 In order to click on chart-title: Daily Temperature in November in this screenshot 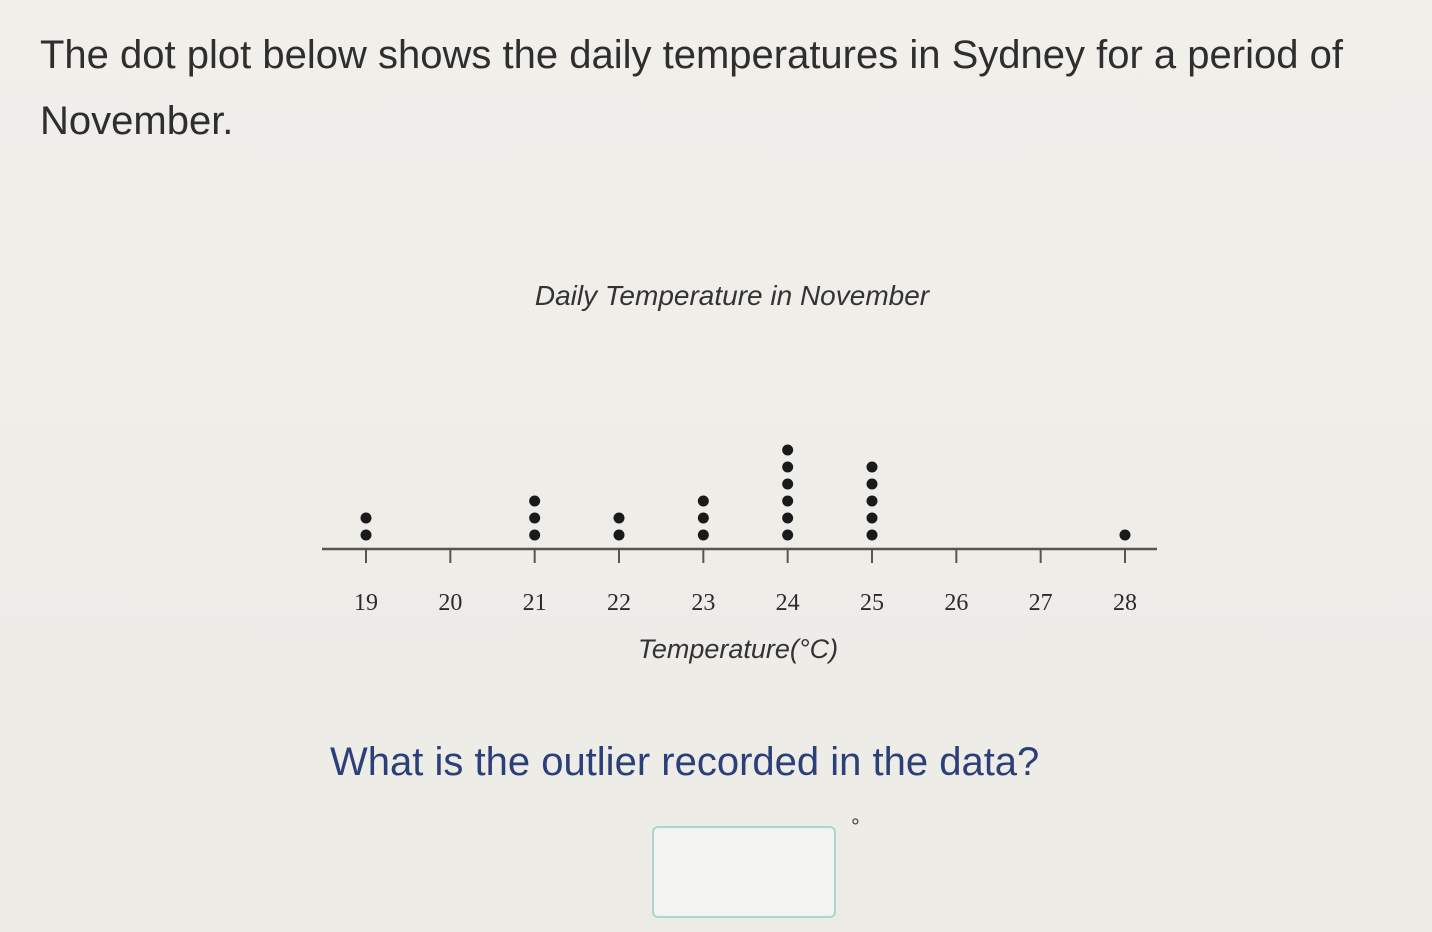, I will do `click(733, 295)`.